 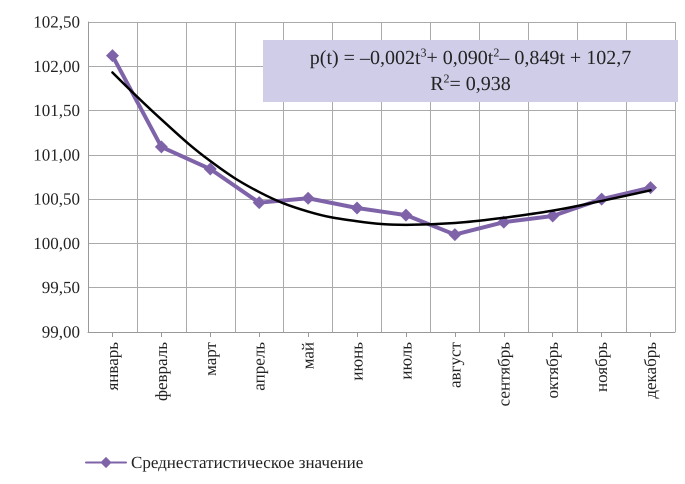 I want to click on x-tick-label: апрель, so click(x=259, y=366).